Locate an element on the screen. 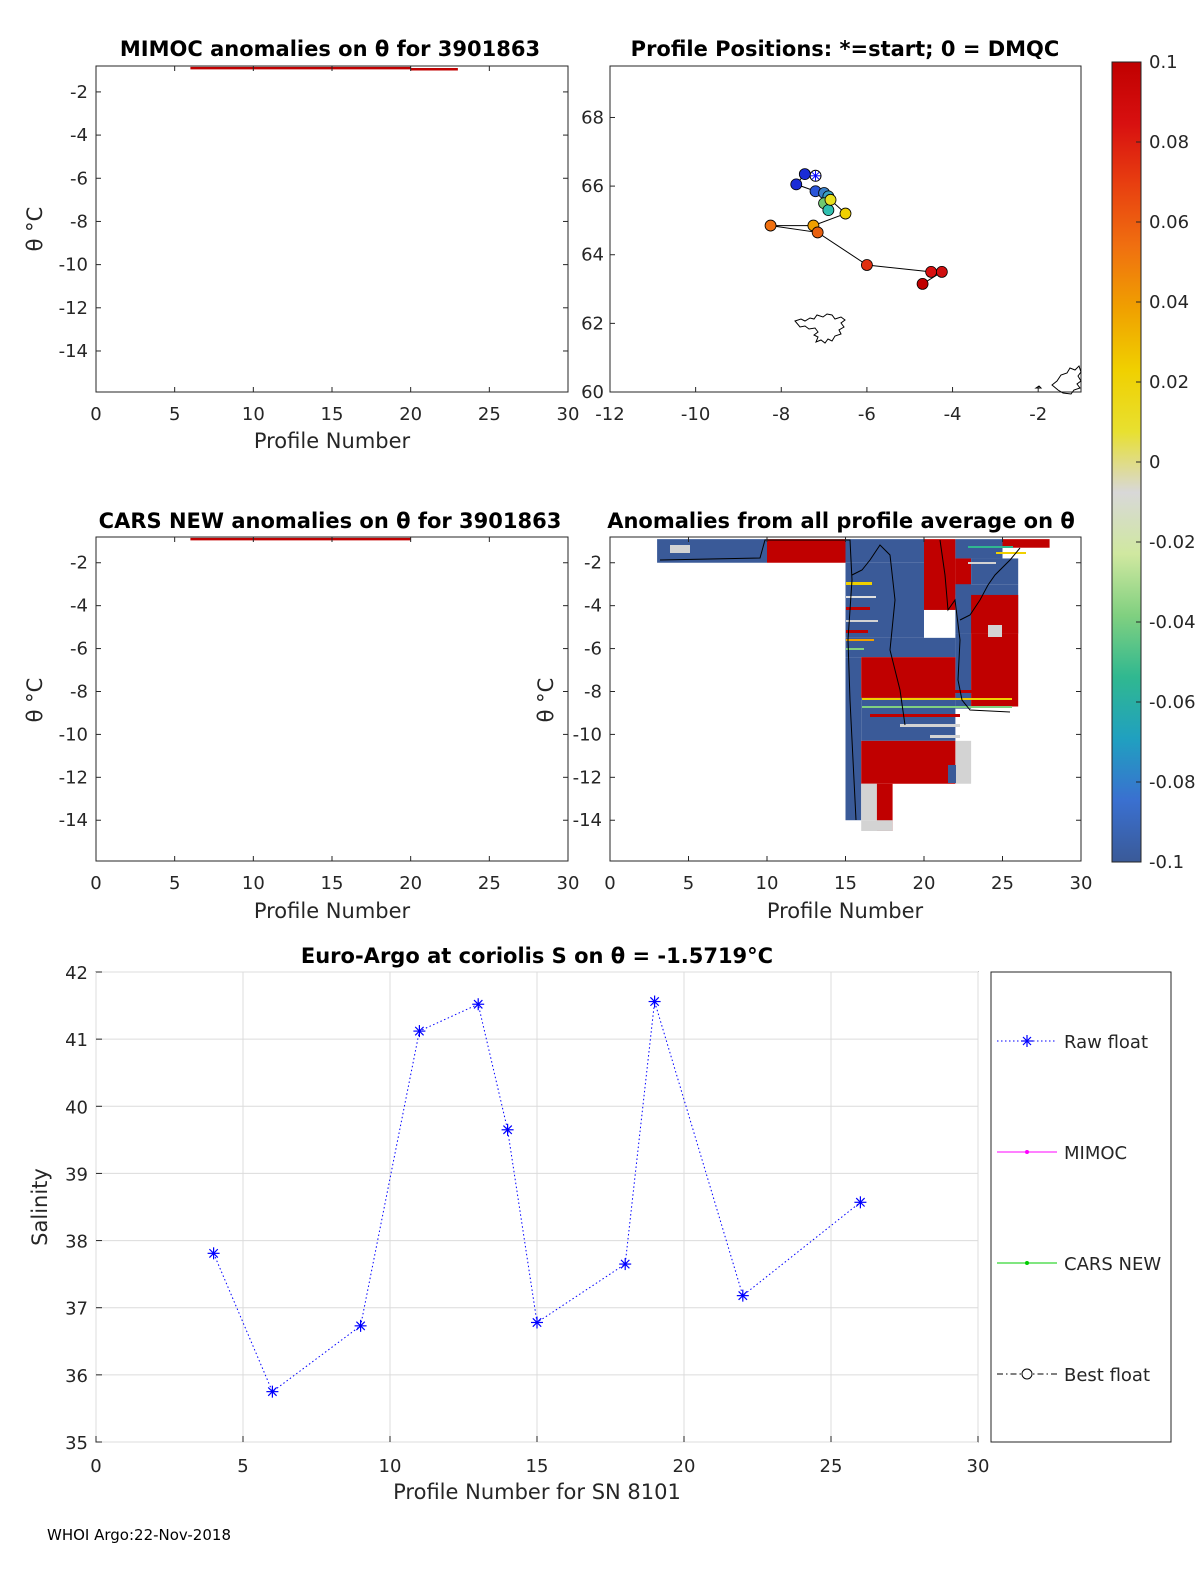 Image resolution: width=1200 pixels, height=1575 pixels. legend-best-float: Best float is located at coordinates (1073, 1375).